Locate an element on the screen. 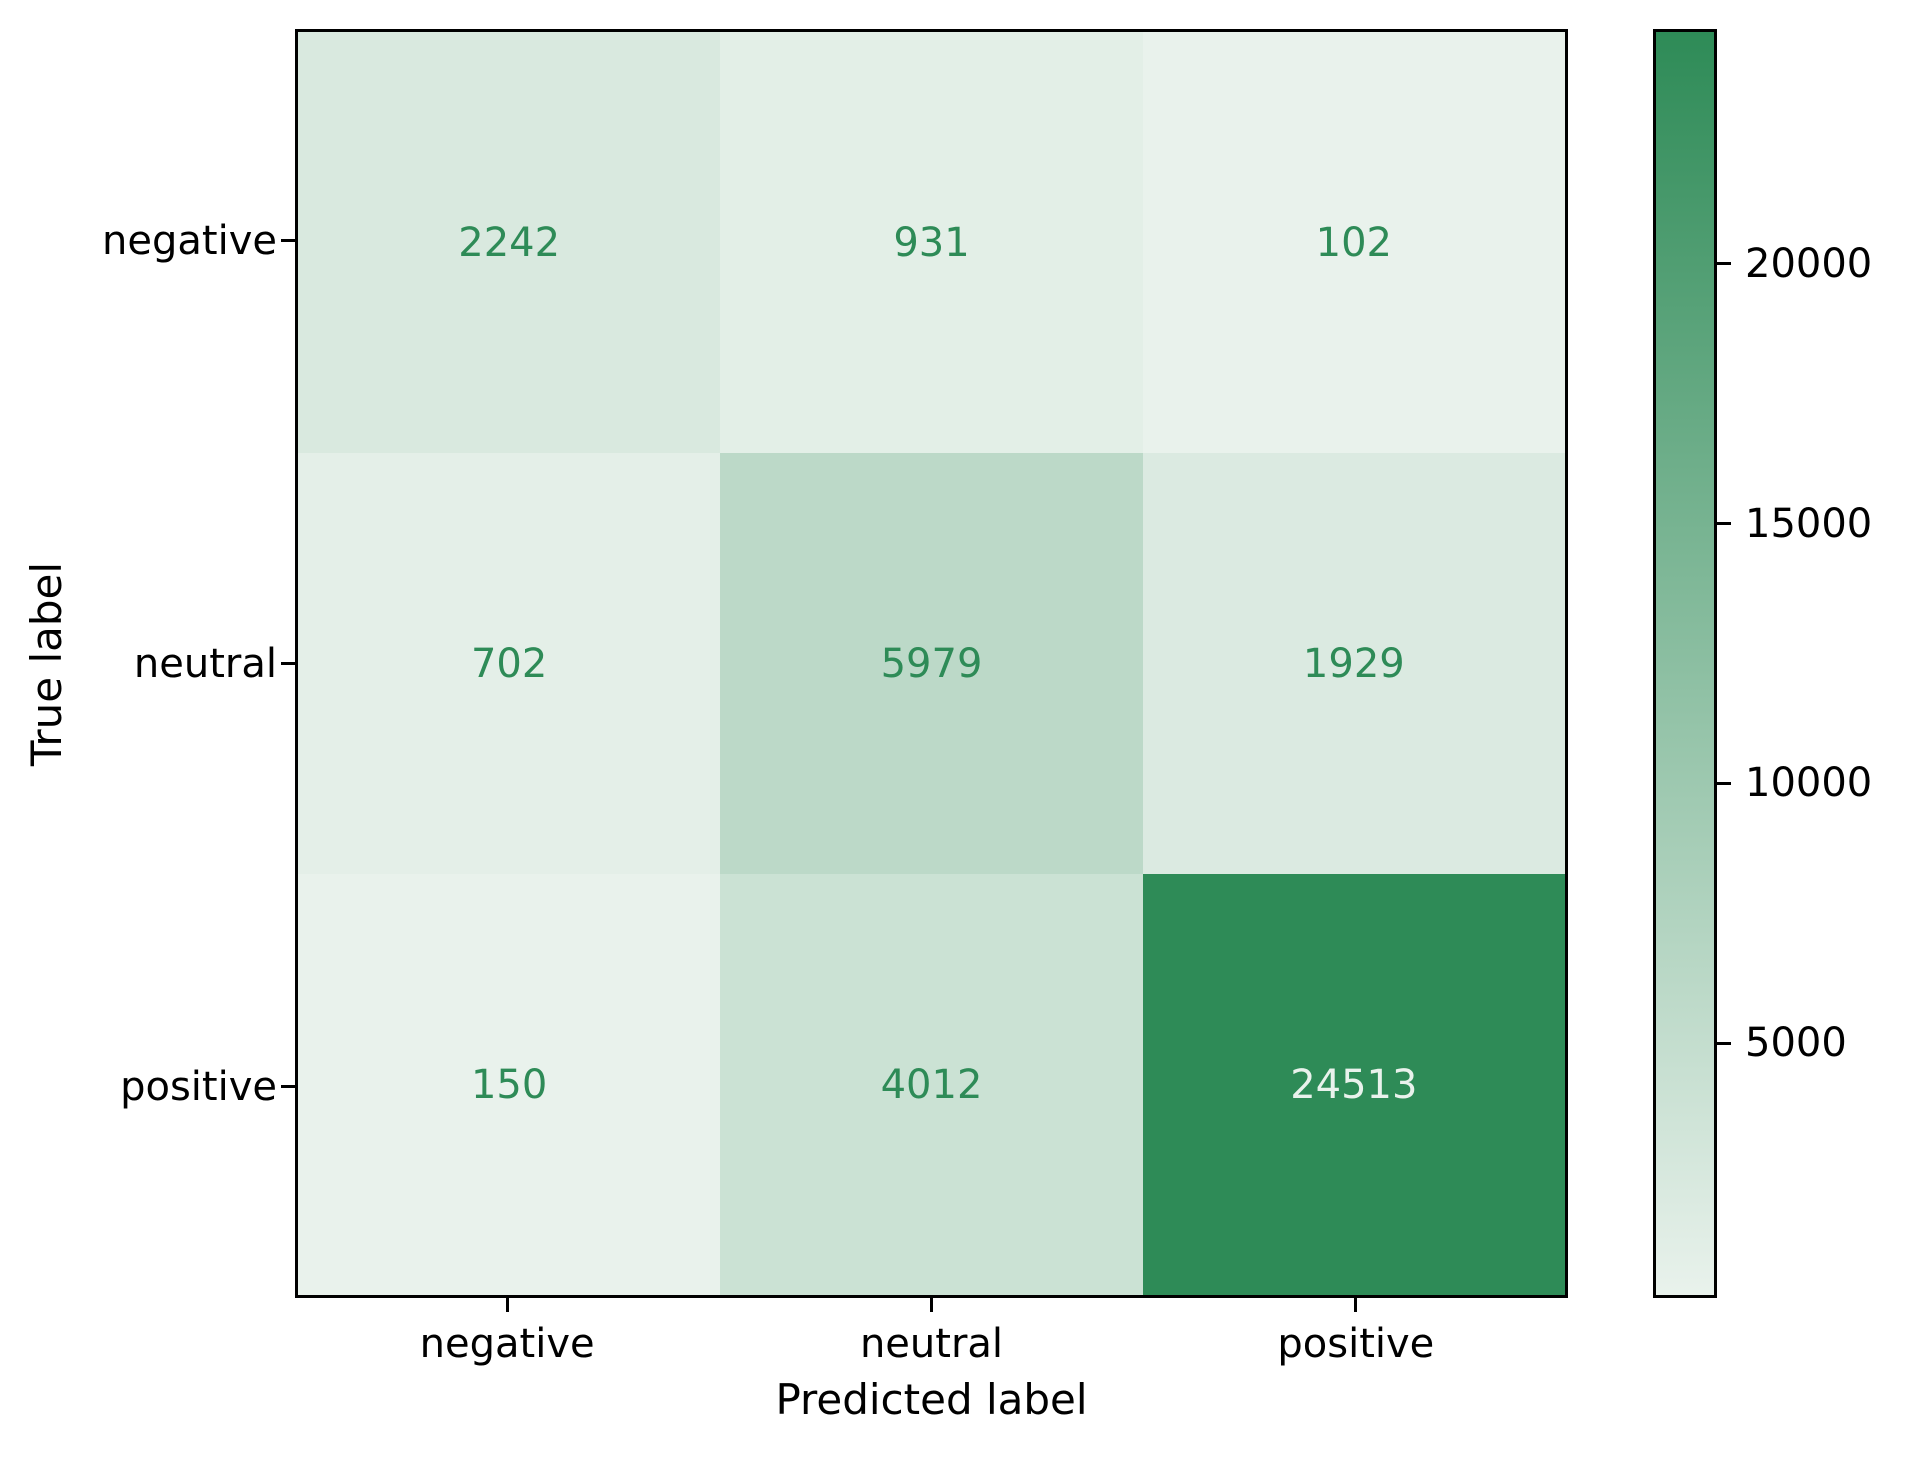  colorbar-tick-label-10000: 10000 is located at coordinates (1809, 783).